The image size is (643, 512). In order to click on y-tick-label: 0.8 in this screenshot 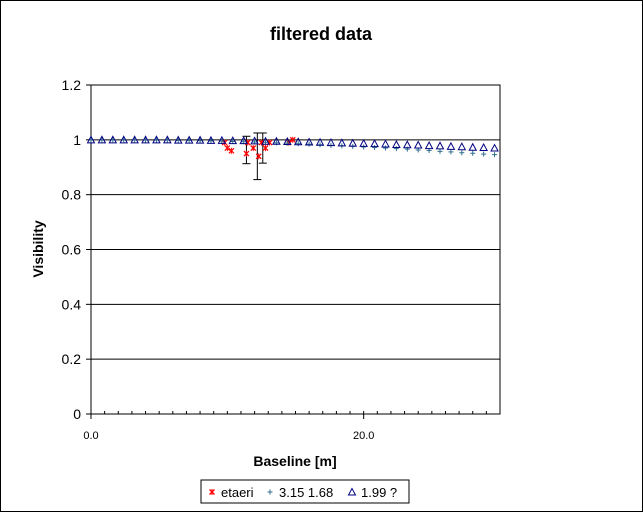, I will do `click(72, 195)`.